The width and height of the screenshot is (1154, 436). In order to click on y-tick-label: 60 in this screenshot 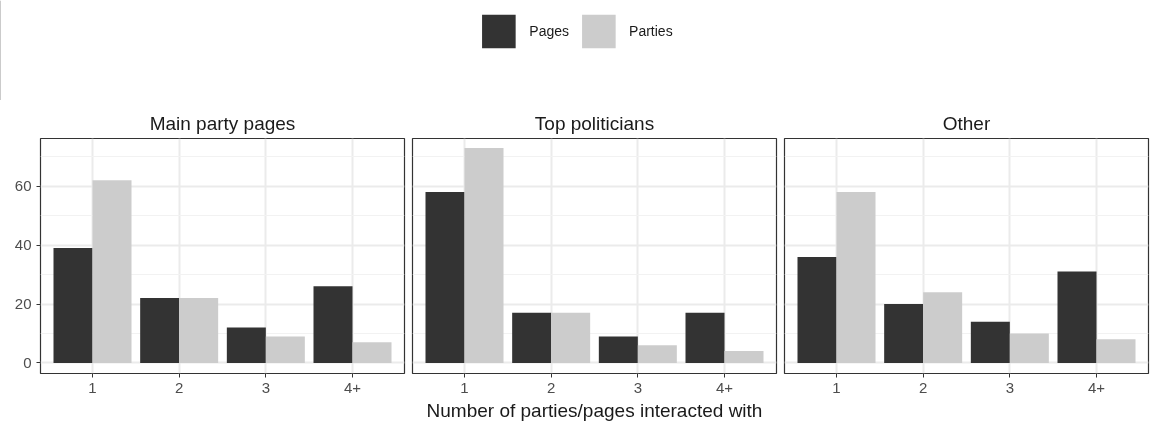, I will do `click(23, 186)`.